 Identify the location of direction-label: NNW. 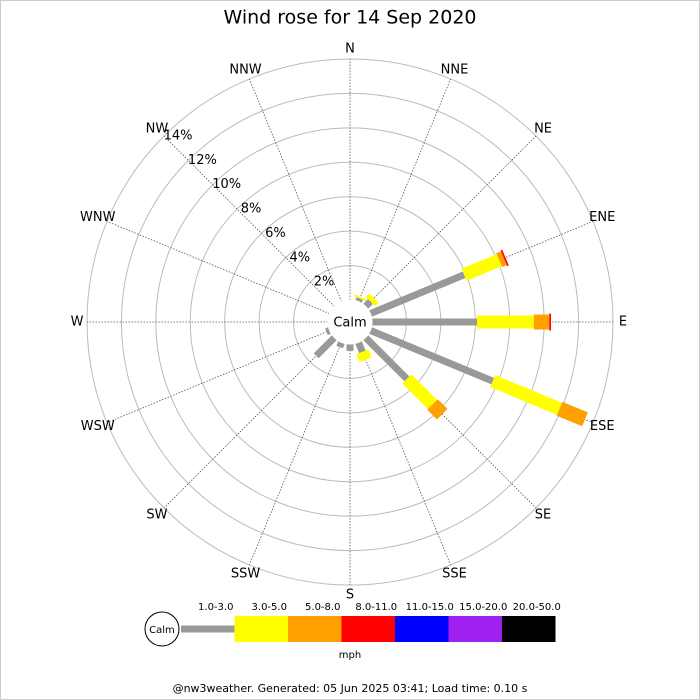
(245, 69).